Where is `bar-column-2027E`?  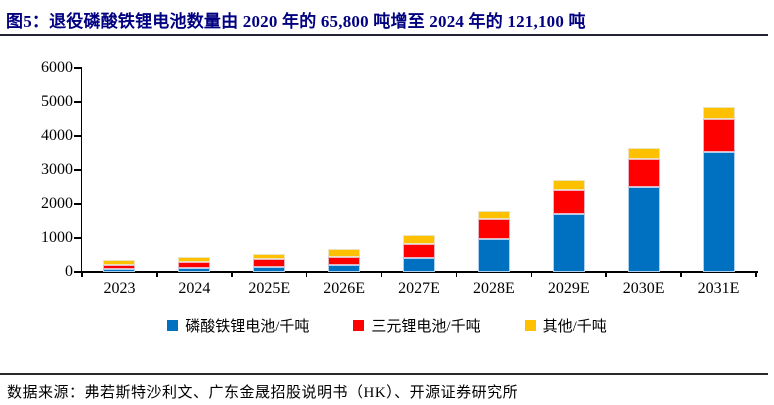
bar-column-2027E is located at coordinates (419, 170).